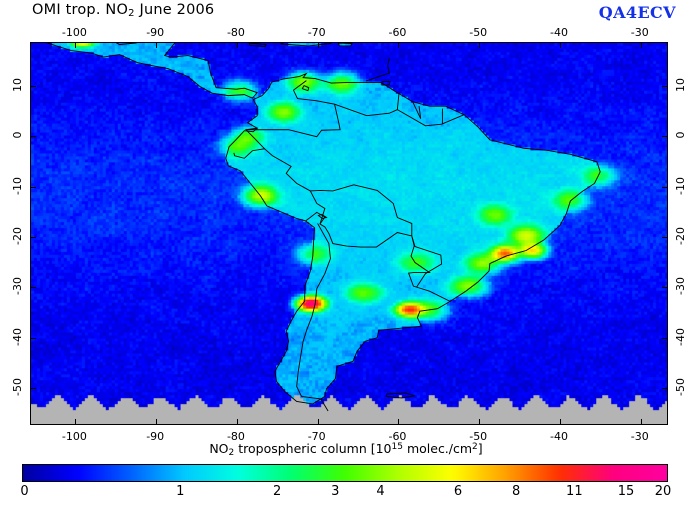  Describe the element at coordinates (397, 32) in the screenshot. I see `x-tick-label-top: -60` at that location.